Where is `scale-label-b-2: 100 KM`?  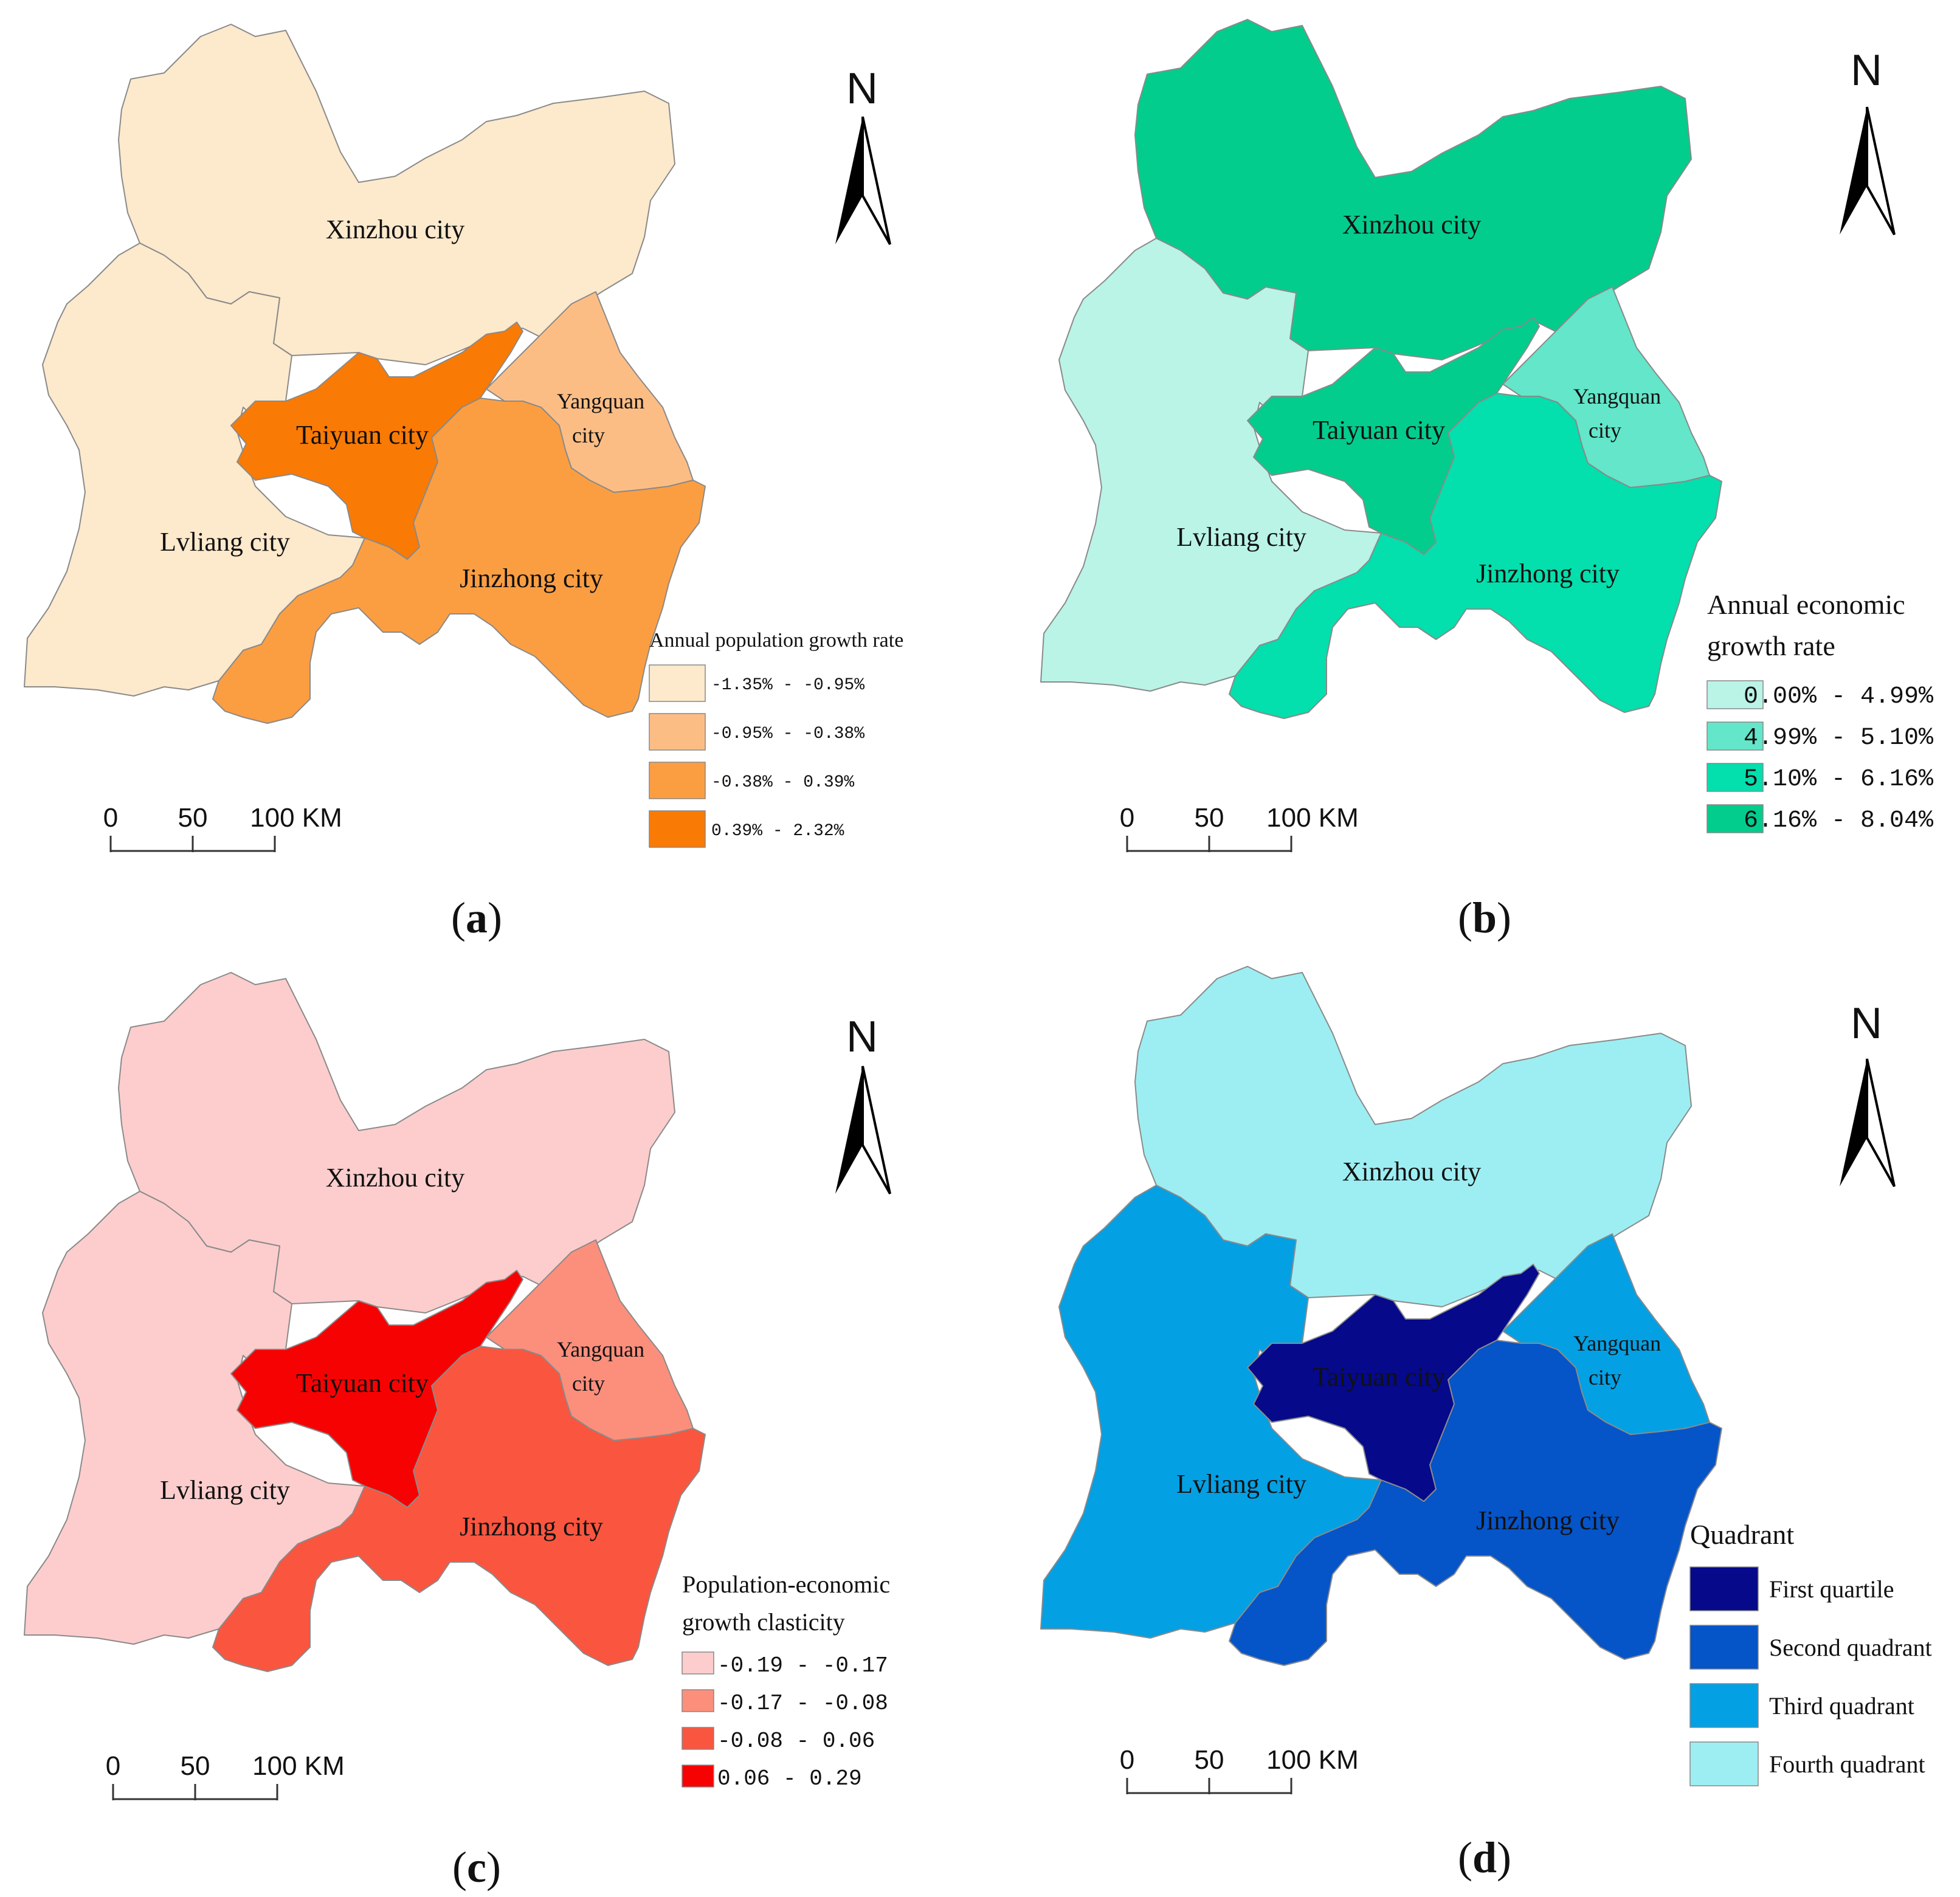
scale-label-b-2: 100 KM is located at coordinates (1312, 818).